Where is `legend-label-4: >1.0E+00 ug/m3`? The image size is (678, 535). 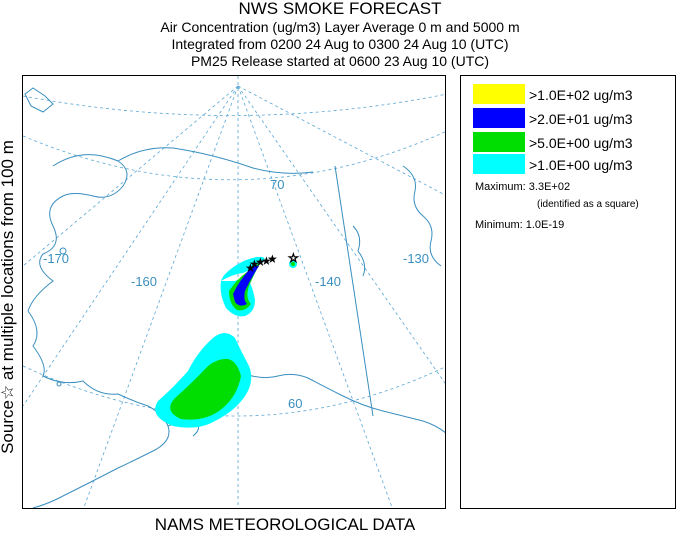
legend-label-4: >1.0E+00 ug/m3 is located at coordinates (581, 165).